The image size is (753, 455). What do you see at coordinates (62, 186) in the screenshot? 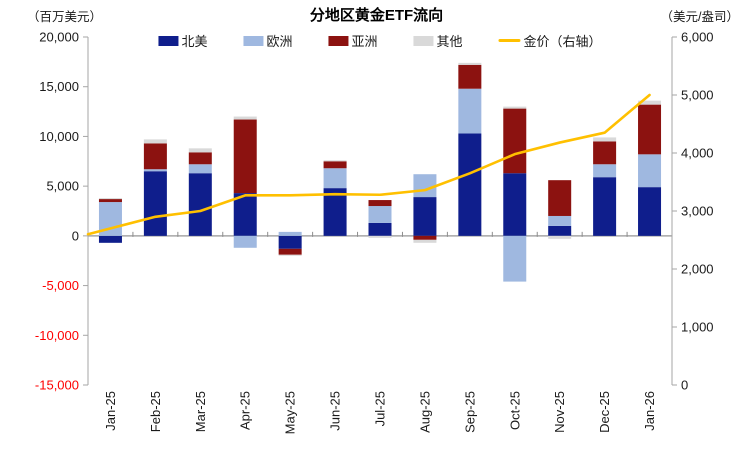
I see `left-axis-tick-label: 5,000` at bounding box center [62, 186].